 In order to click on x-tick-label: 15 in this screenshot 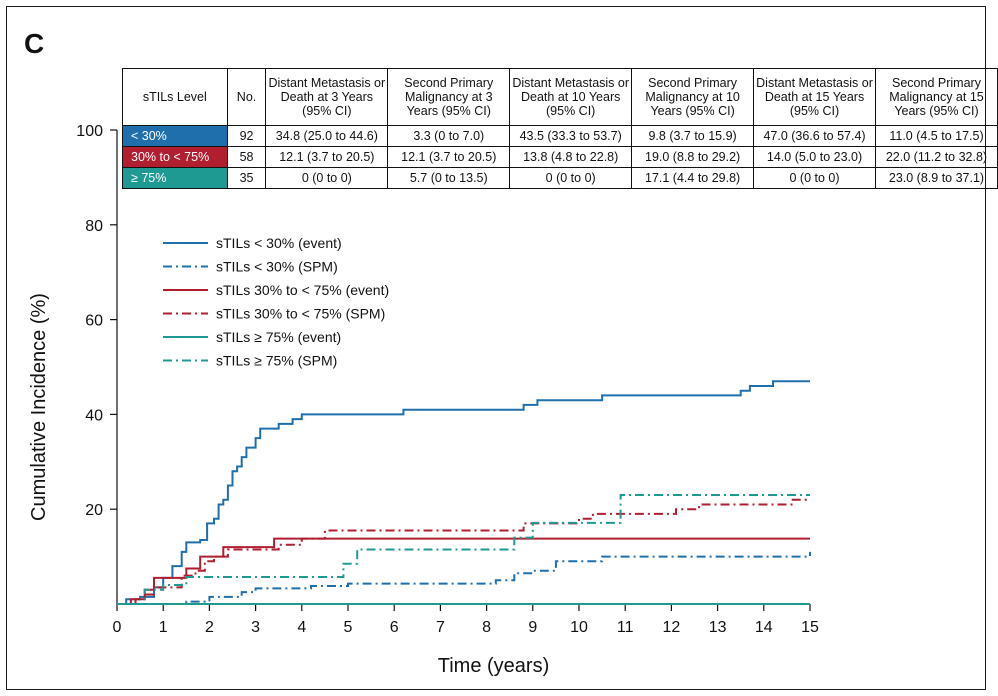, I will do `click(810, 627)`.